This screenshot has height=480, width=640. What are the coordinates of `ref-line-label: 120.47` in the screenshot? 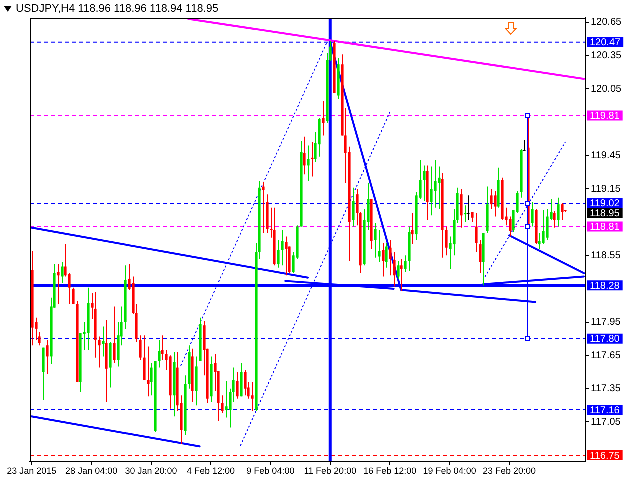 It's located at (606, 43).